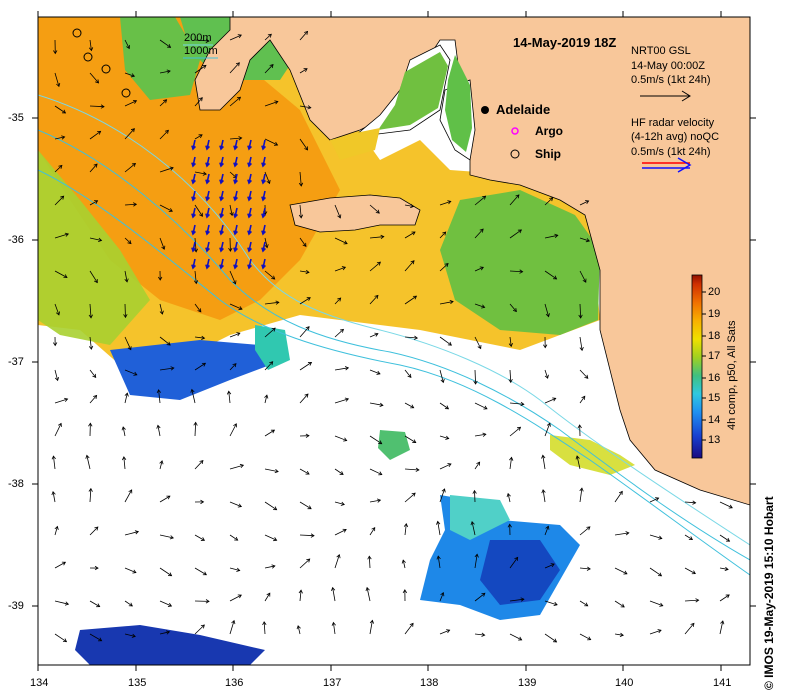 Image resolution: width=791 pixels, height=700 pixels. Describe the element at coordinates (671, 80) in the screenshot. I see `gsl-scale: 0.5m/s (1kt 24h)` at that location.